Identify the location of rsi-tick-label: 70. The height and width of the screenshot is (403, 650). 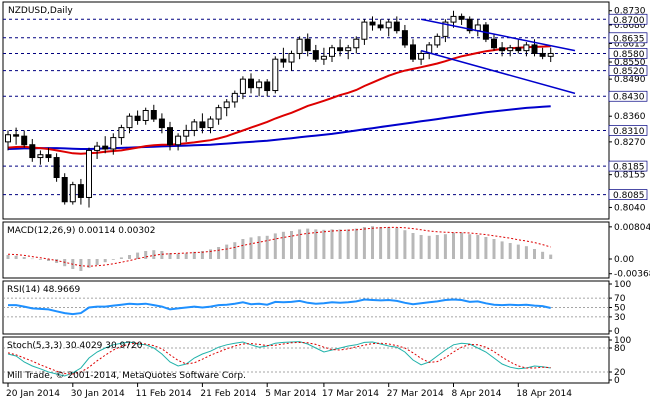
(620, 299).